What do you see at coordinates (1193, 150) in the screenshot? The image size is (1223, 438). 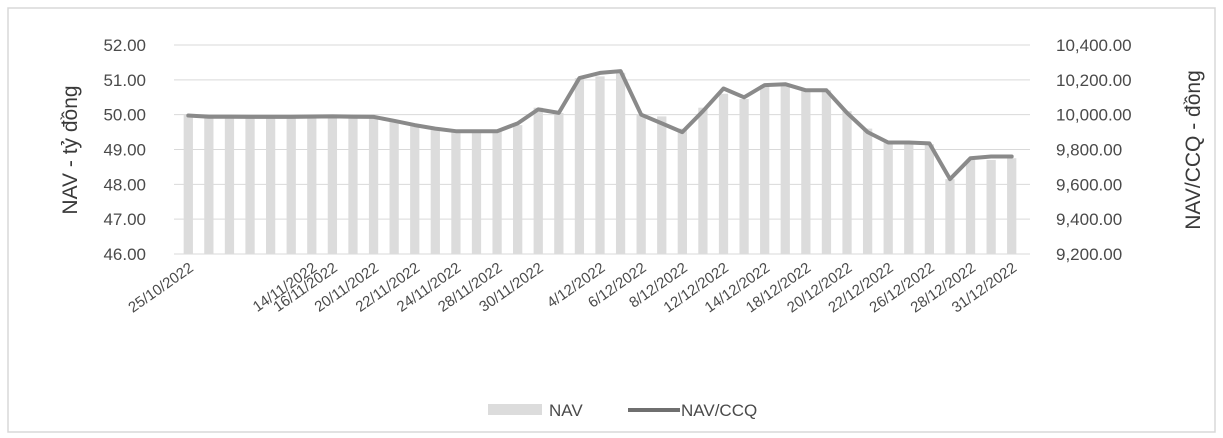 I see `right-axis-title: NAV/CCQ - đồng` at bounding box center [1193, 150].